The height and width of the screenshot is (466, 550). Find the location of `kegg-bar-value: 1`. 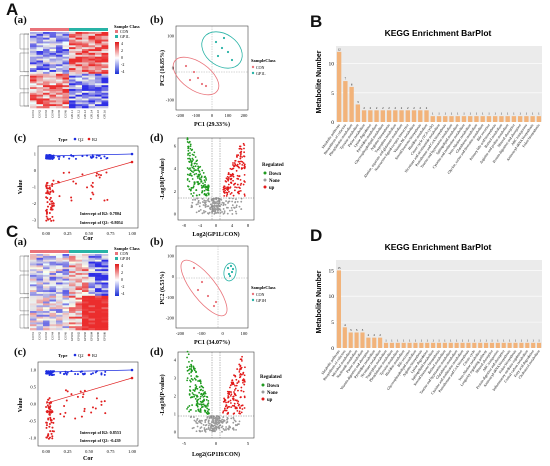

kegg-bar-value: 1 is located at coordinates (502, 114).